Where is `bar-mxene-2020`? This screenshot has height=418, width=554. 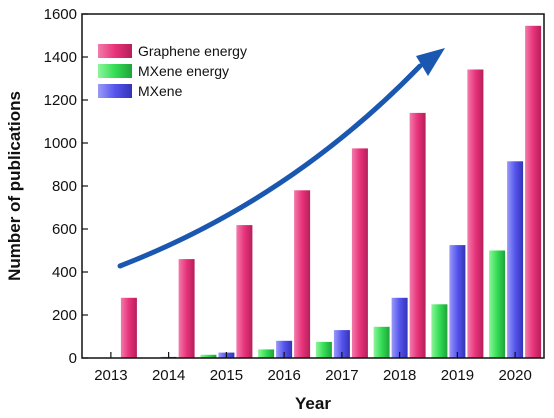
bar-mxene-2020 is located at coordinates (515, 259).